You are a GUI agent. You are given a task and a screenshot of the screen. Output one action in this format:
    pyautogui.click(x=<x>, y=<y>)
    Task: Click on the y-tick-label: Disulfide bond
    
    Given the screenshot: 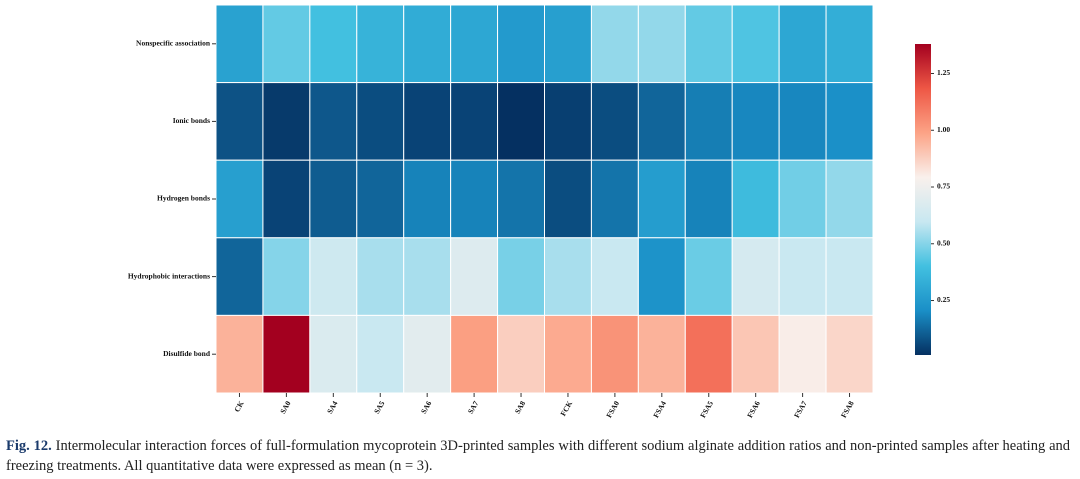 What is the action you would take?
    pyautogui.click(x=187, y=353)
    